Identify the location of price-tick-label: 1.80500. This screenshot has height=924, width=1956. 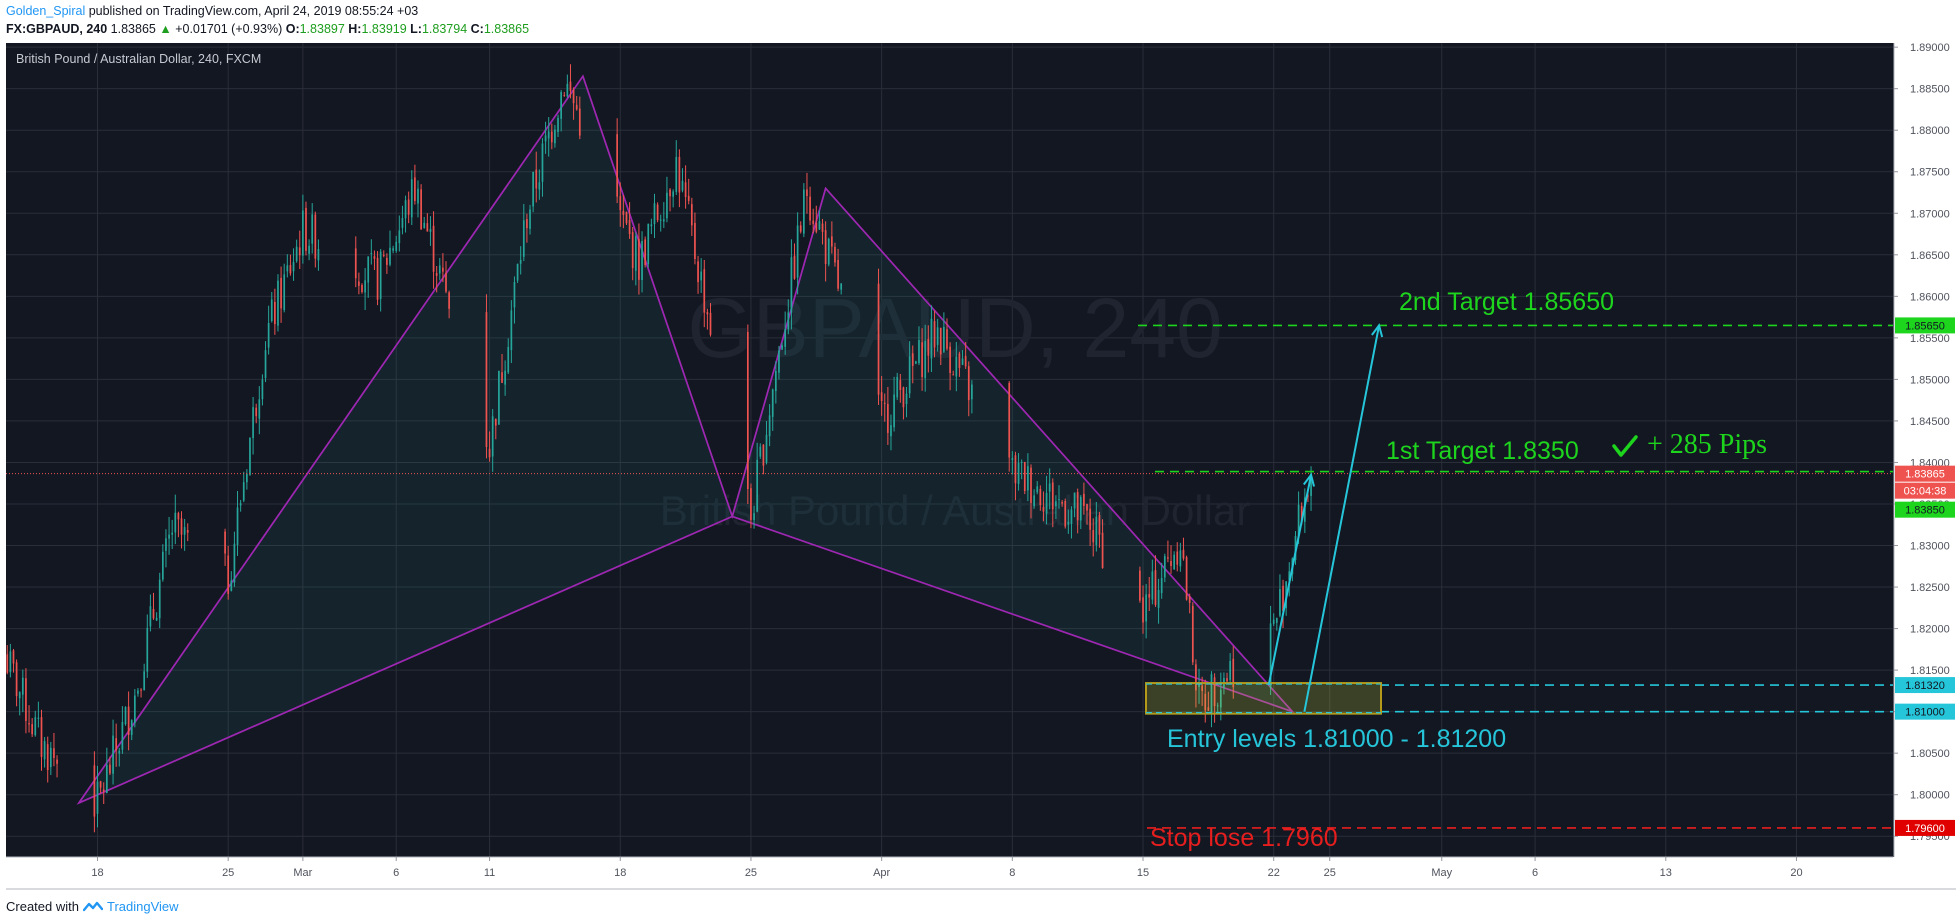
(1930, 754).